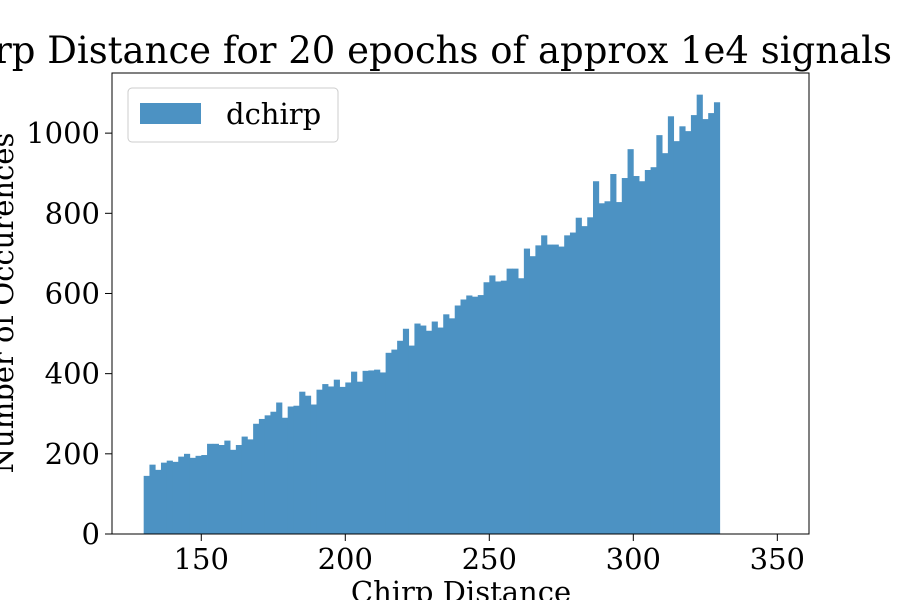 The width and height of the screenshot is (900, 600). What do you see at coordinates (273, 114) in the screenshot?
I see `legend-label-dchirp: dchirp` at bounding box center [273, 114].